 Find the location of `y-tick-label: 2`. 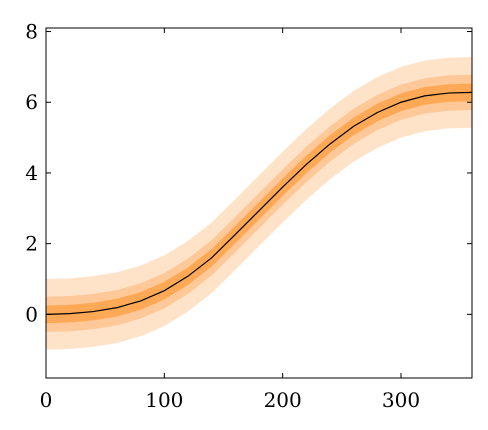

y-tick-label: 2 is located at coordinates (31, 244).